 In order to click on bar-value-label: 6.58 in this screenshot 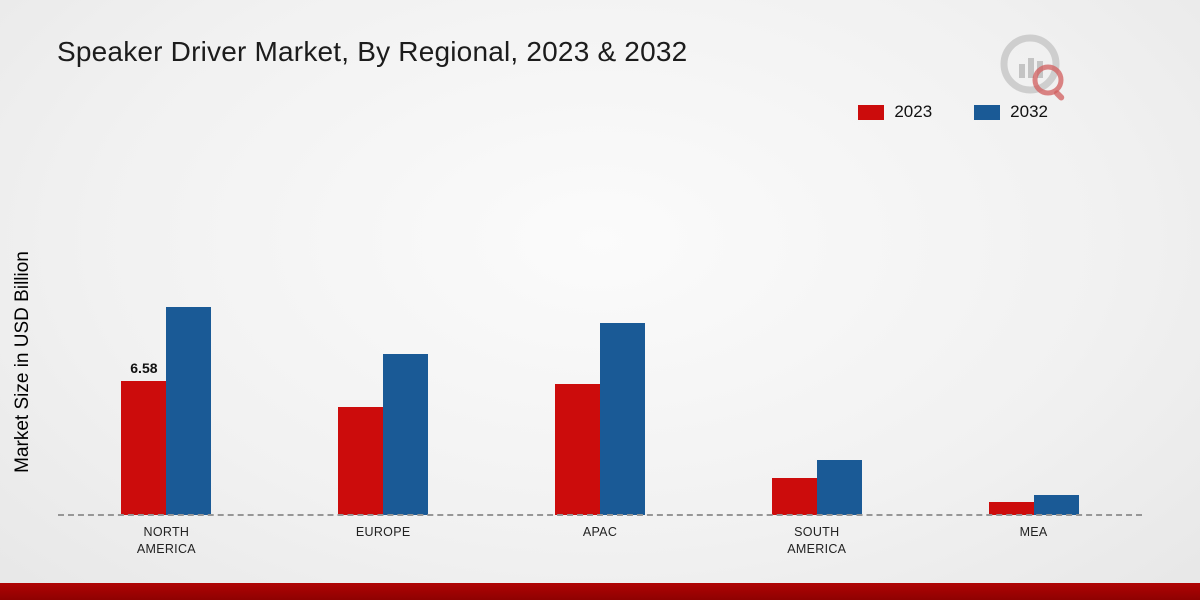, I will do `click(144, 368)`.